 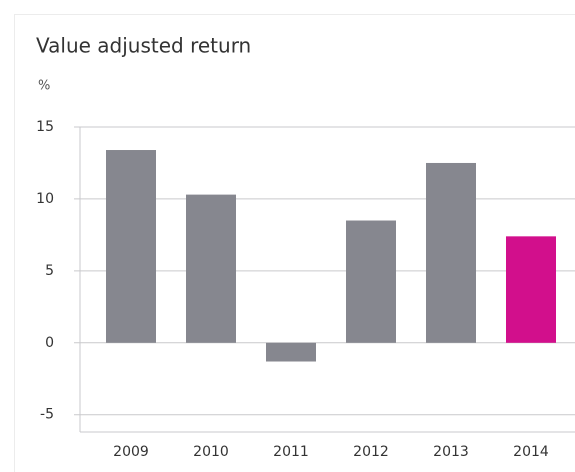 I want to click on x-tick-label: 2013, so click(x=451, y=452).